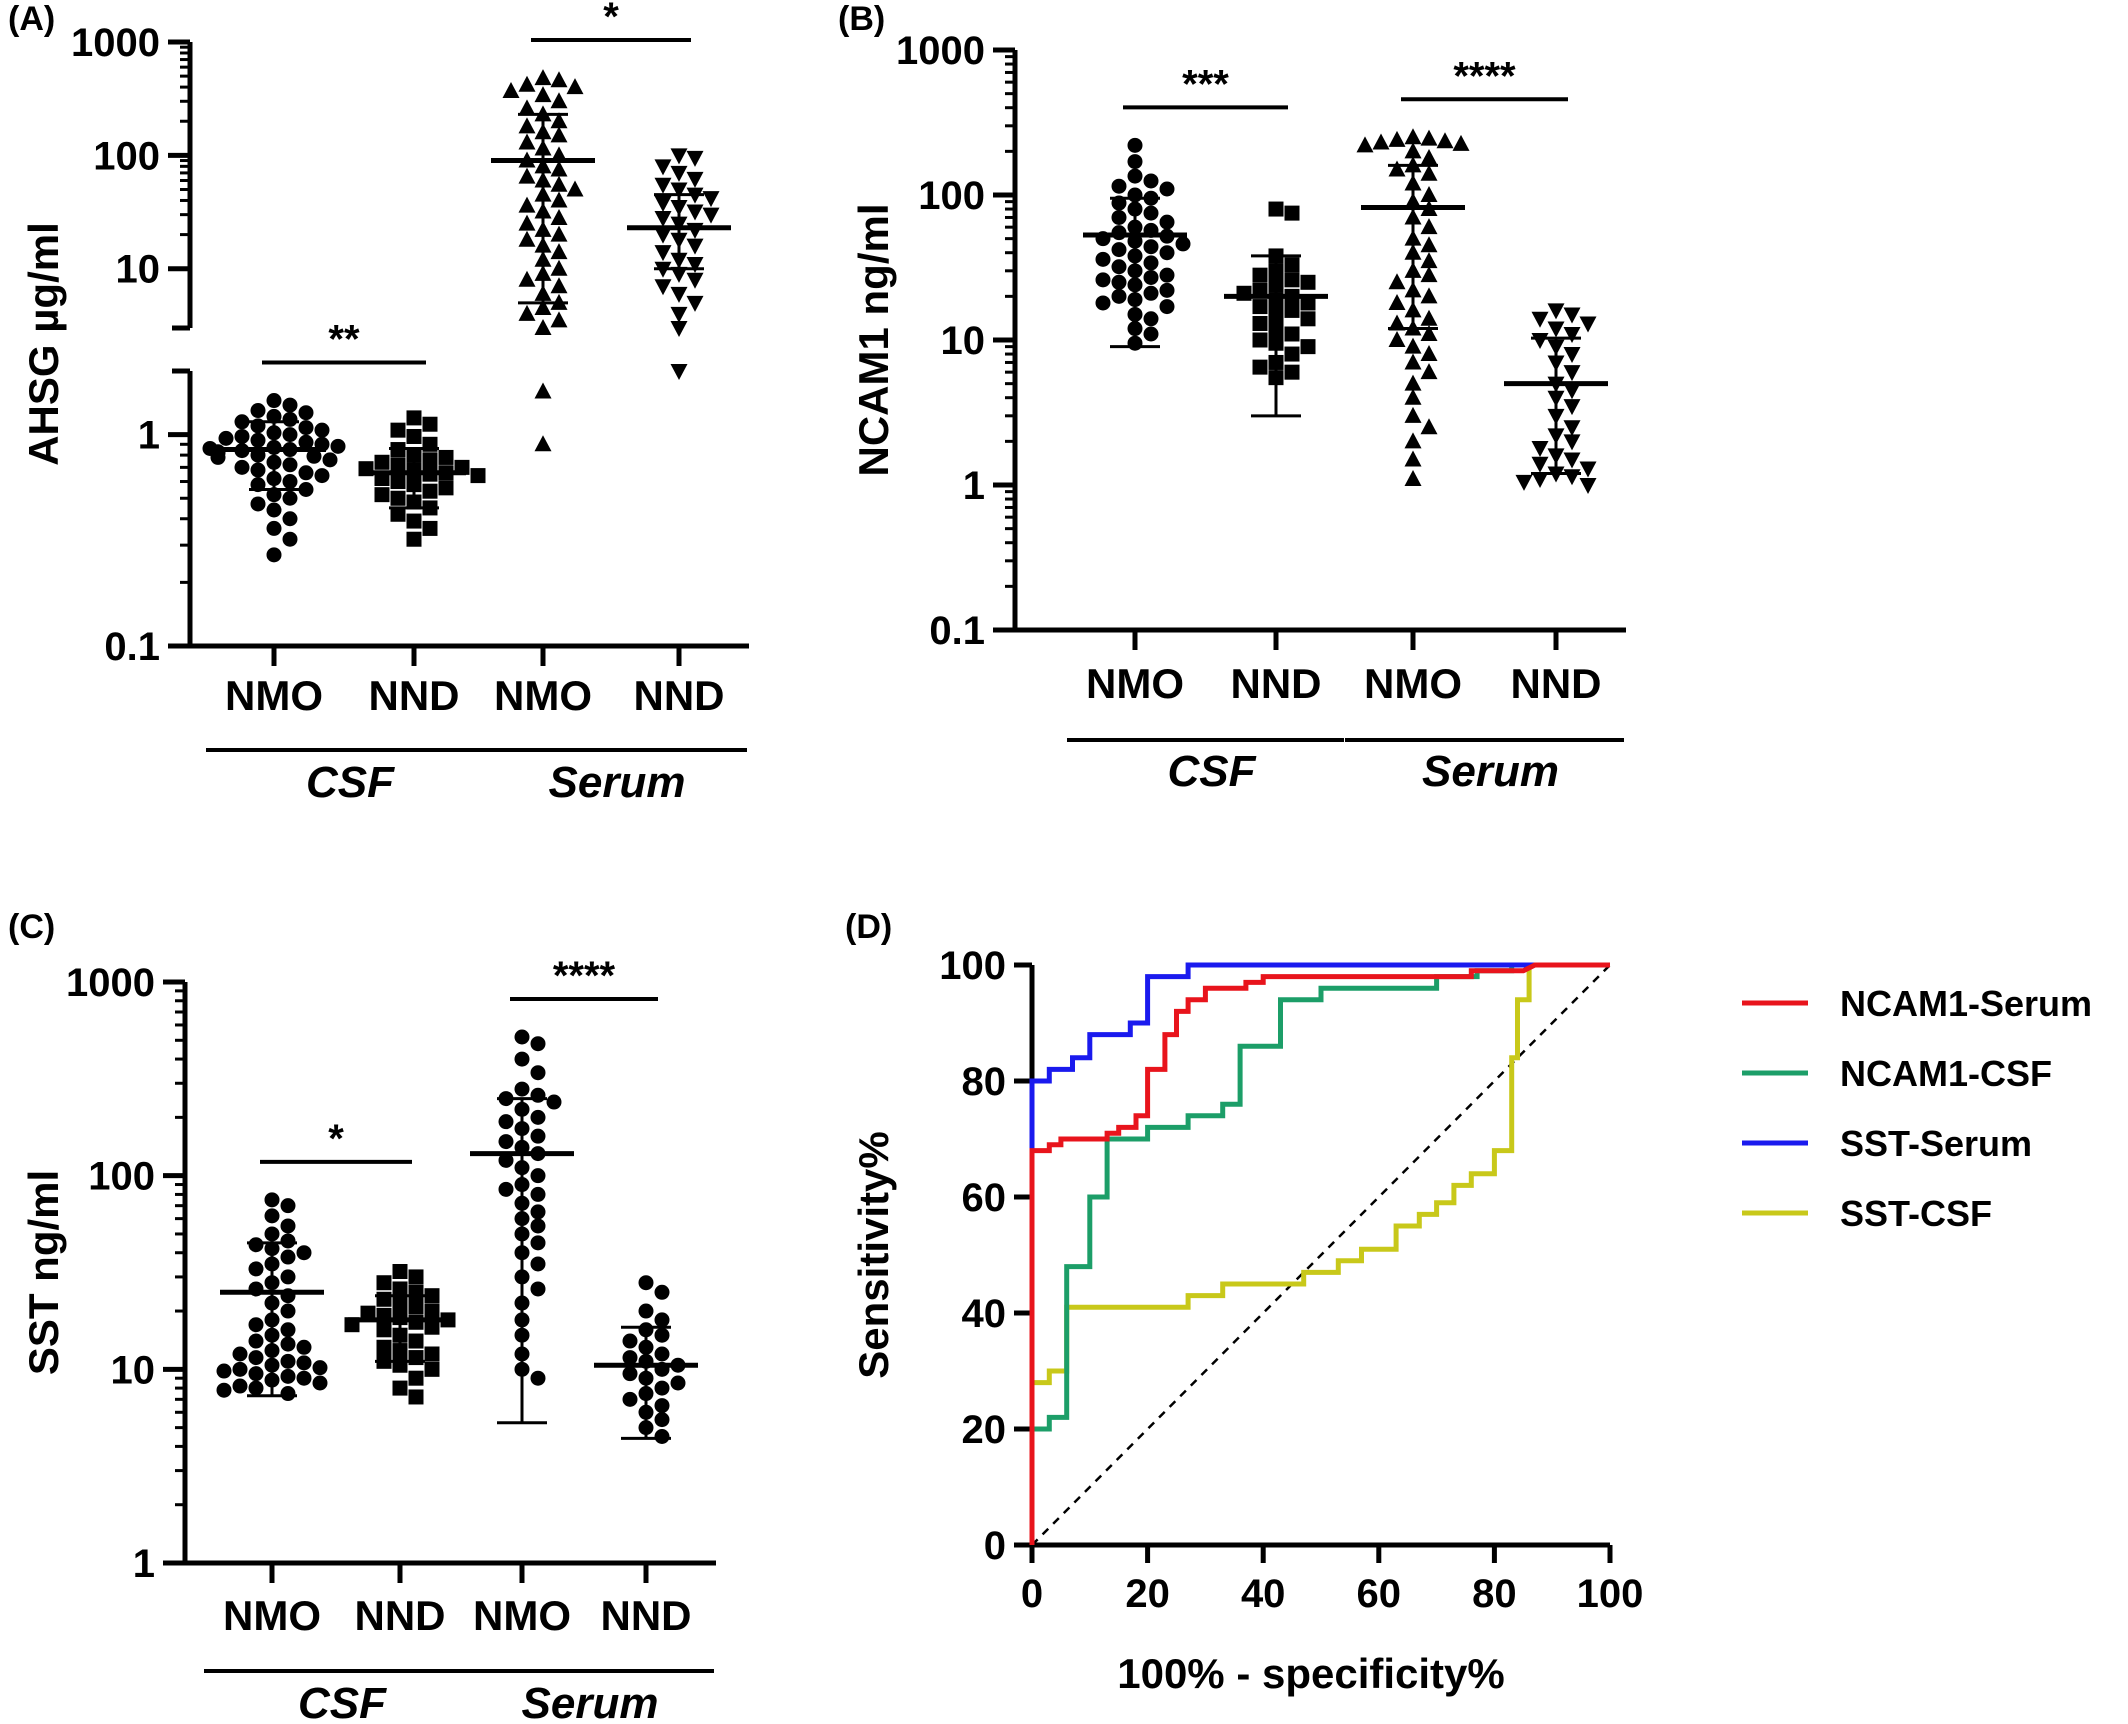 This screenshot has width=2128, height=1724. I want to click on x-tick-label: 40, so click(1263, 1594).